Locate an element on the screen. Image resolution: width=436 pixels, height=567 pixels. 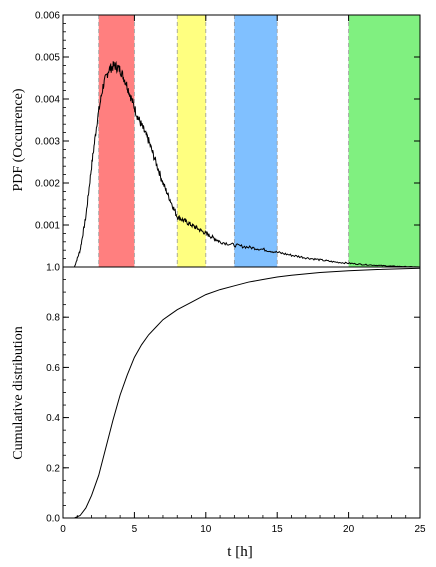
top-ytick-label-0: 0.001 is located at coordinates (47, 226).